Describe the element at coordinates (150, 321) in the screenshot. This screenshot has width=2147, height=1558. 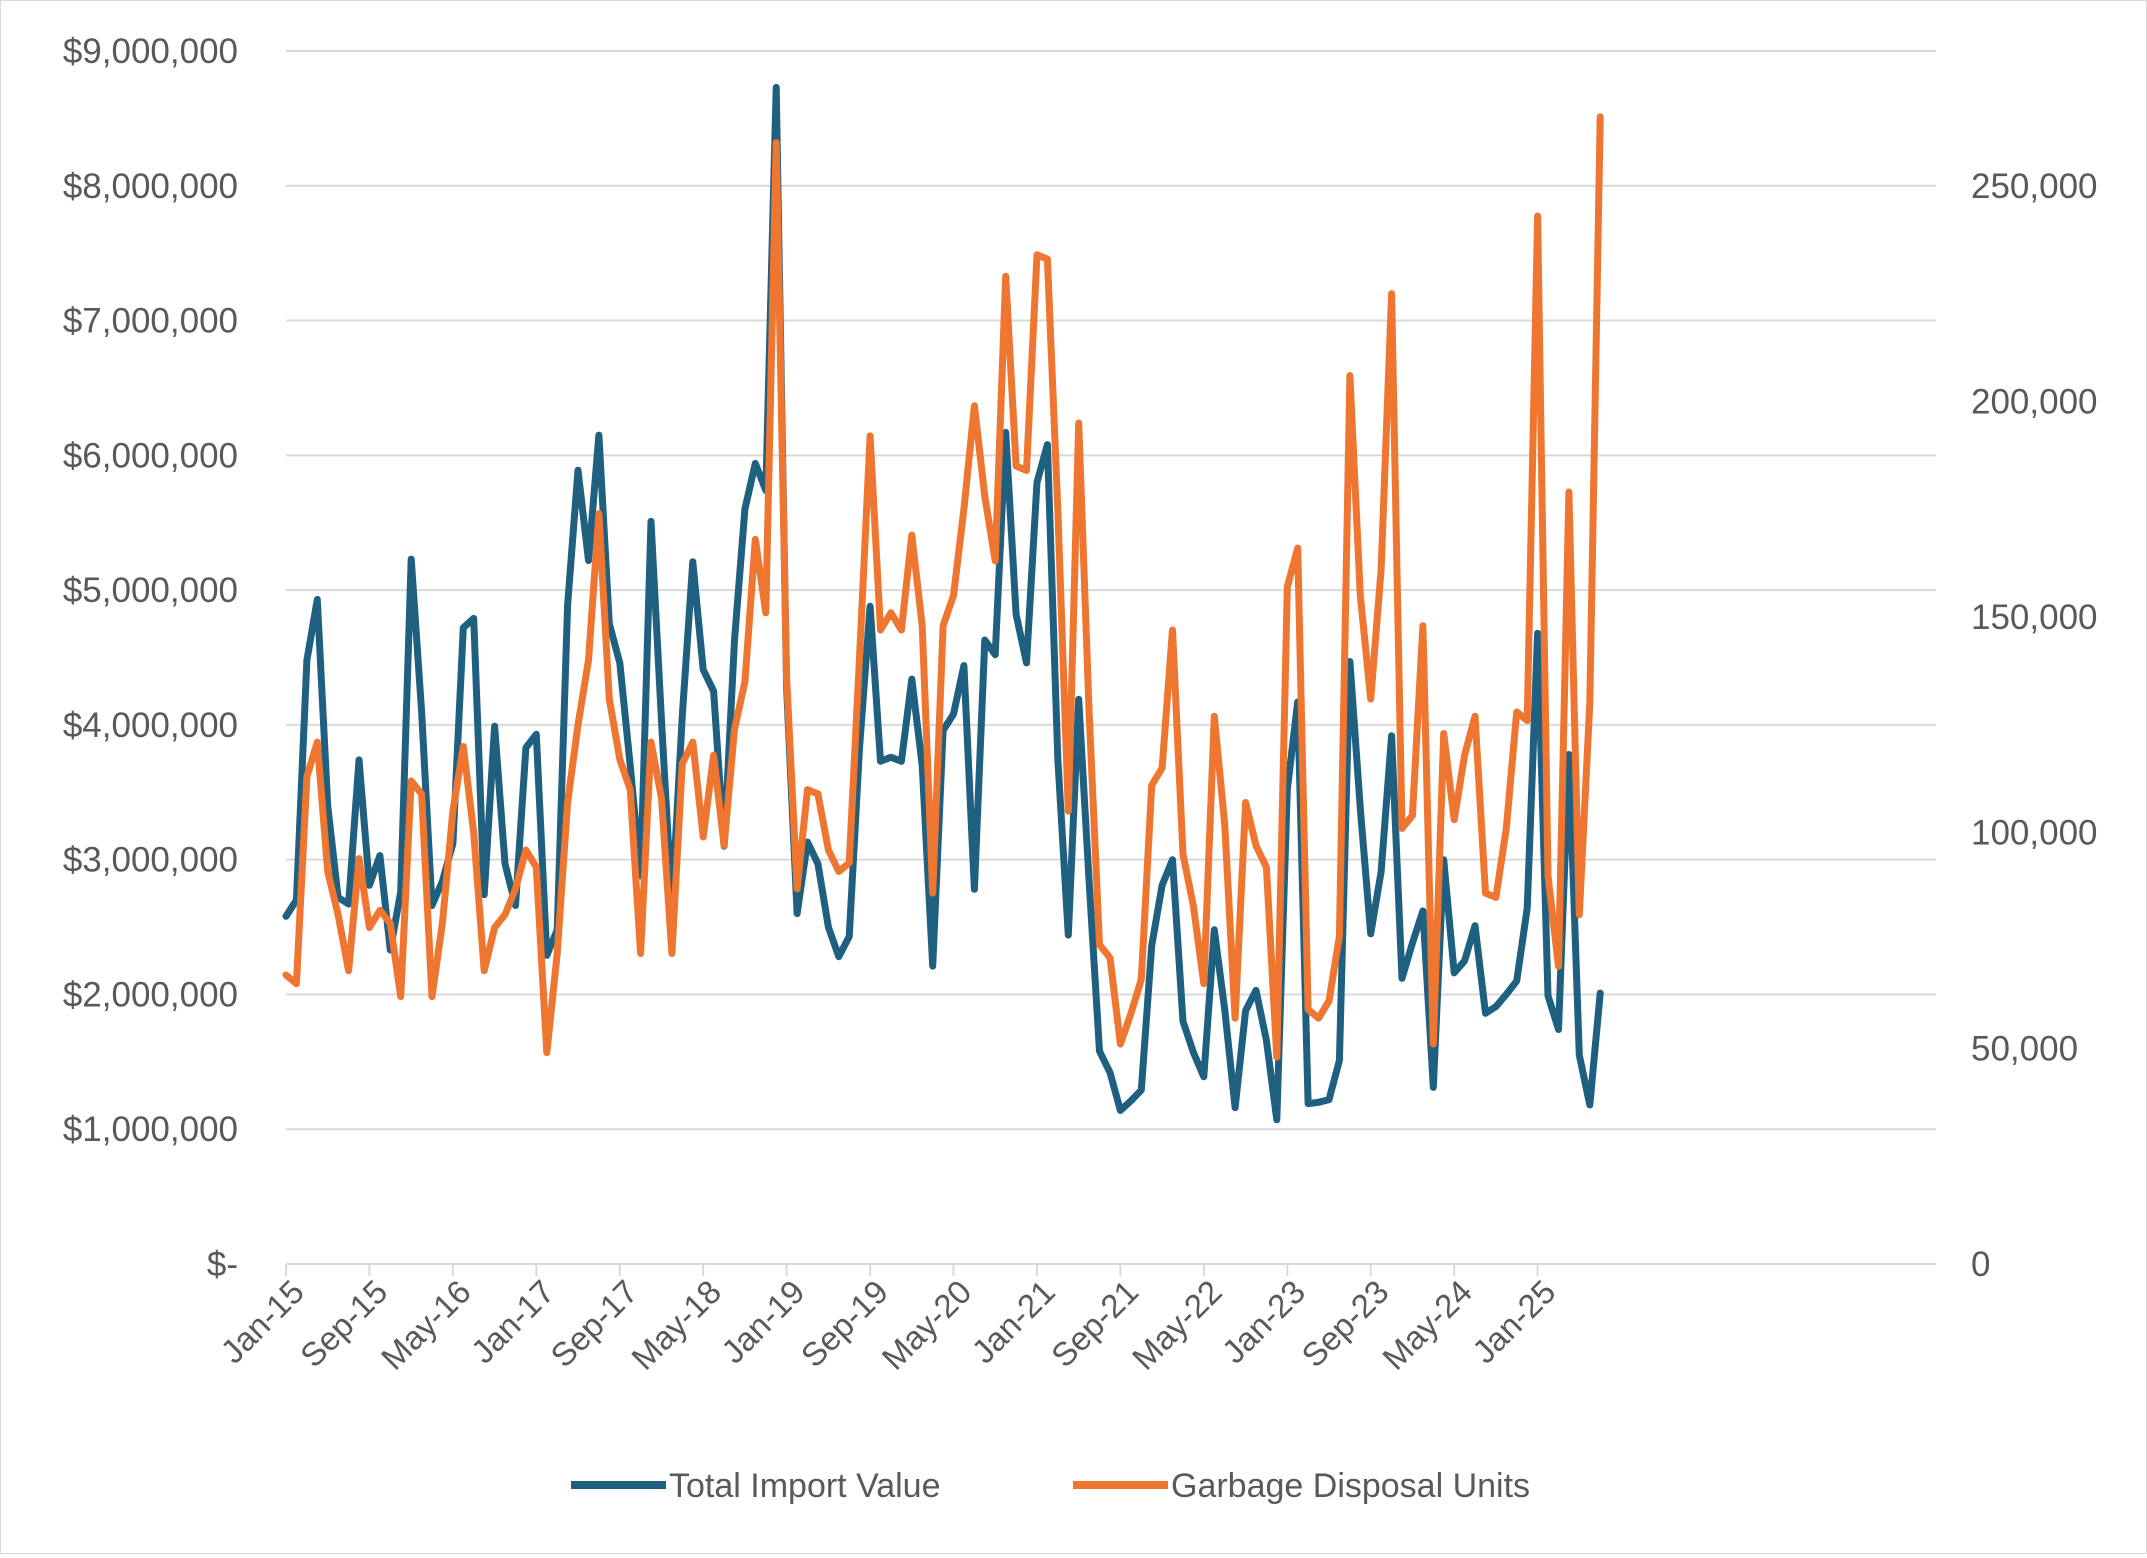
I see `y-left-tick-label: $7,000,000` at that location.